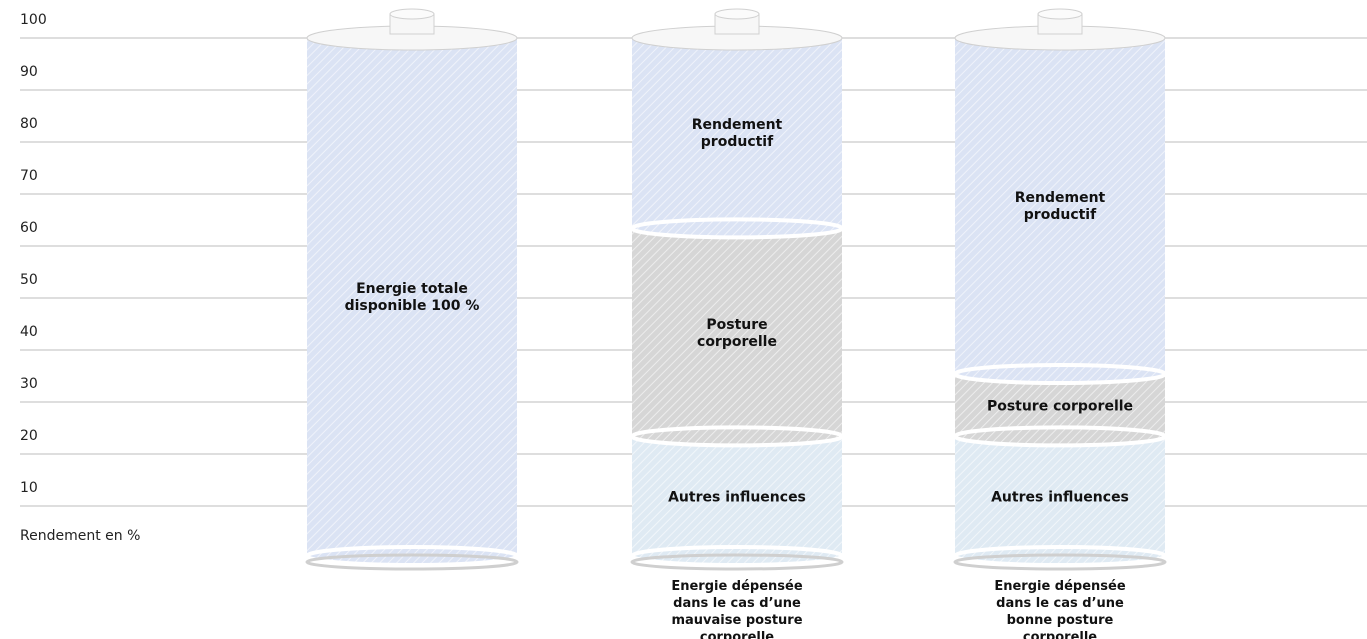  What do you see at coordinates (412, 297) in the screenshot?
I see `segment-label: Energie totale disponible 100 %` at bounding box center [412, 297].